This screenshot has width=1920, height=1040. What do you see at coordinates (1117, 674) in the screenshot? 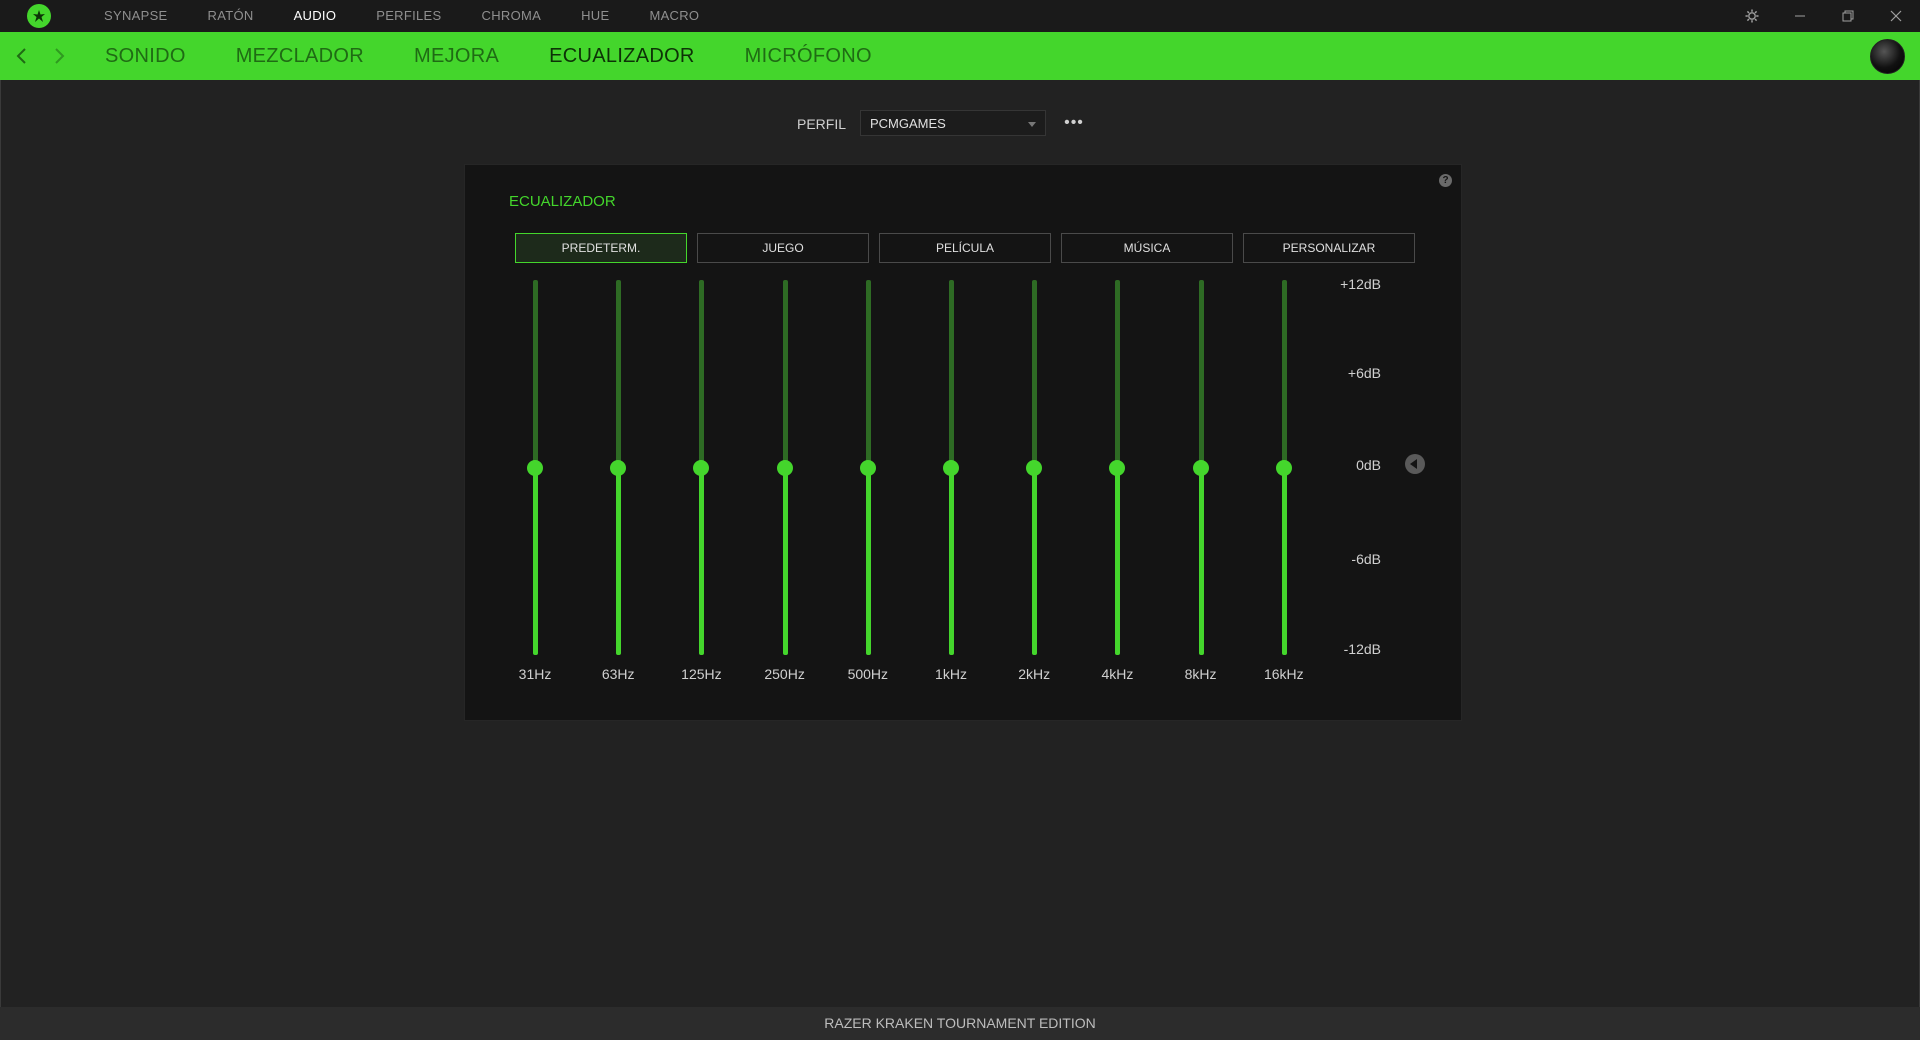
I see `eq-frequency-label: 4kHz` at bounding box center [1117, 674].